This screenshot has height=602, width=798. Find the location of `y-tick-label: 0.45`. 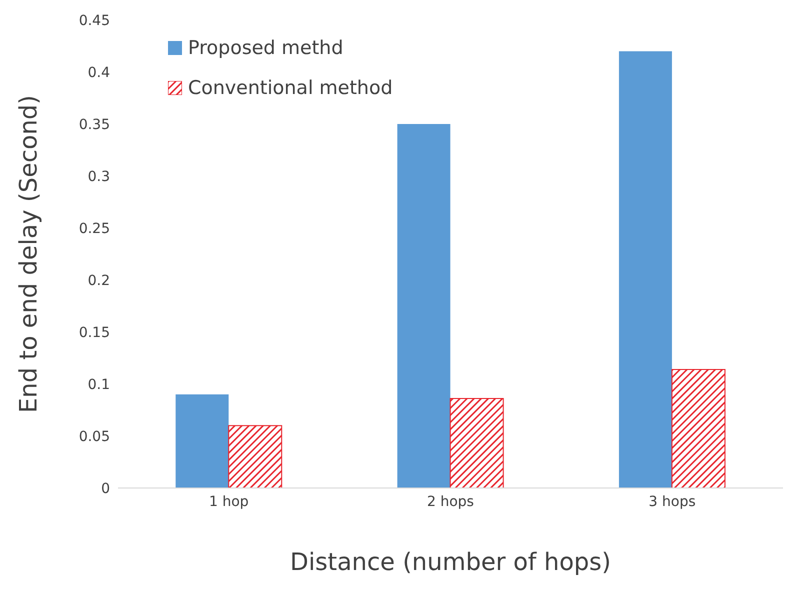

y-tick-label: 0.45 is located at coordinates (94, 20).